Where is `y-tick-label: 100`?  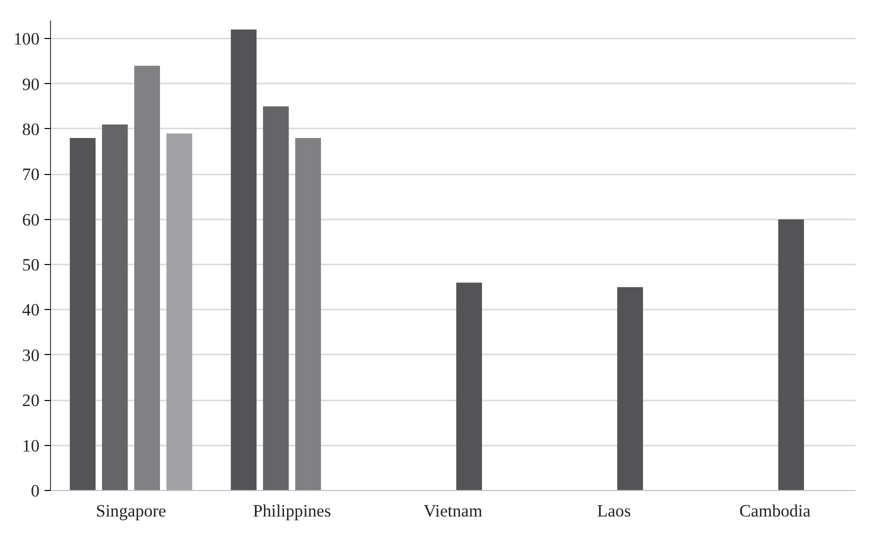
y-tick-label: 100 is located at coordinates (27, 39).